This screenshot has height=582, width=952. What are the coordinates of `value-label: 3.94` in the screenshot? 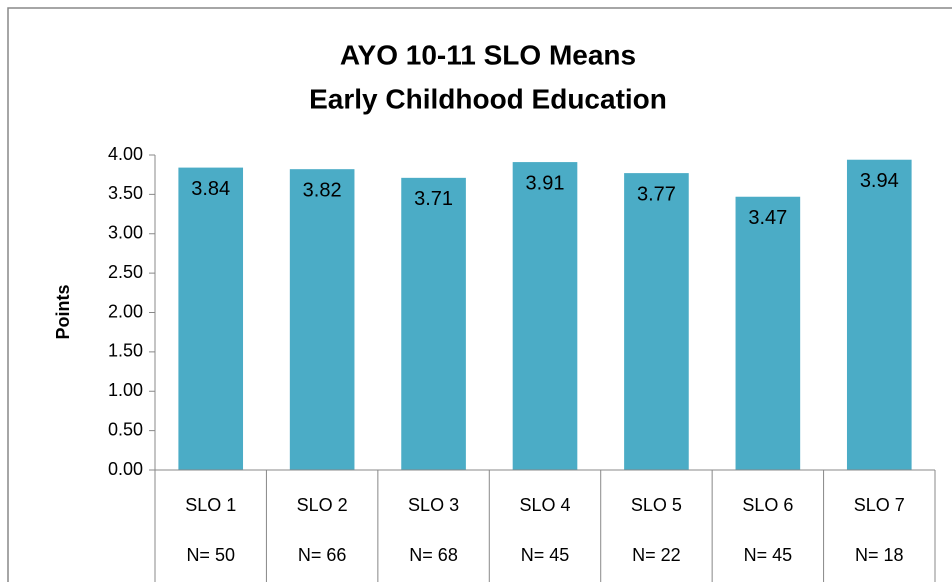 It's located at (879, 181).